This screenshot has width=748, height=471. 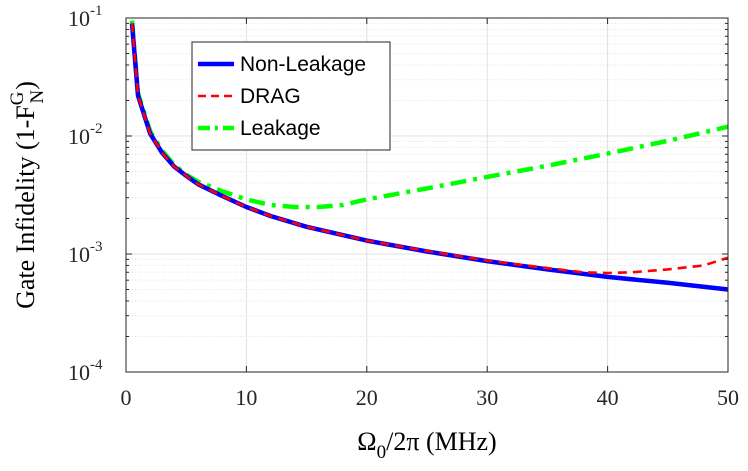 I want to click on x-tick-label: 0, so click(x=126, y=397).